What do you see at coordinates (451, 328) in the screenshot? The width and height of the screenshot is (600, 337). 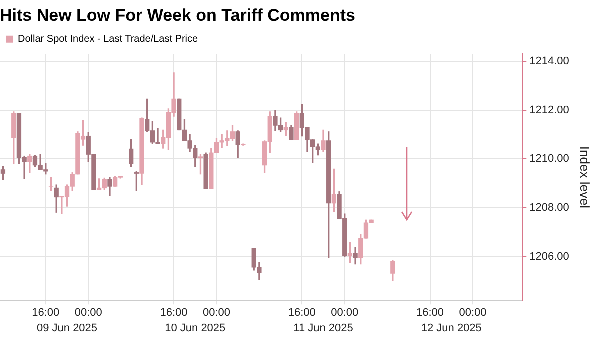 I see `x2-tick-label: 12 Jun 2025` at bounding box center [451, 328].